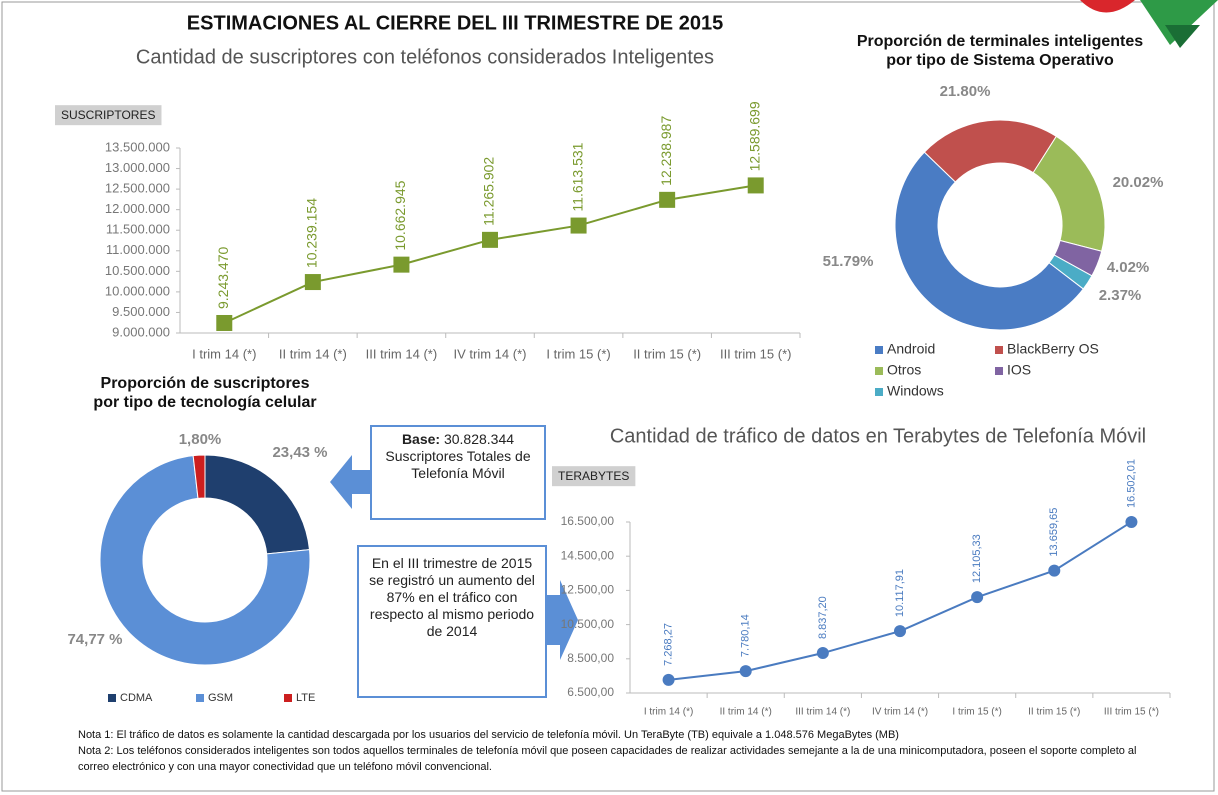  I want to click on y-tick-label: 10.500.000, so click(137, 270).